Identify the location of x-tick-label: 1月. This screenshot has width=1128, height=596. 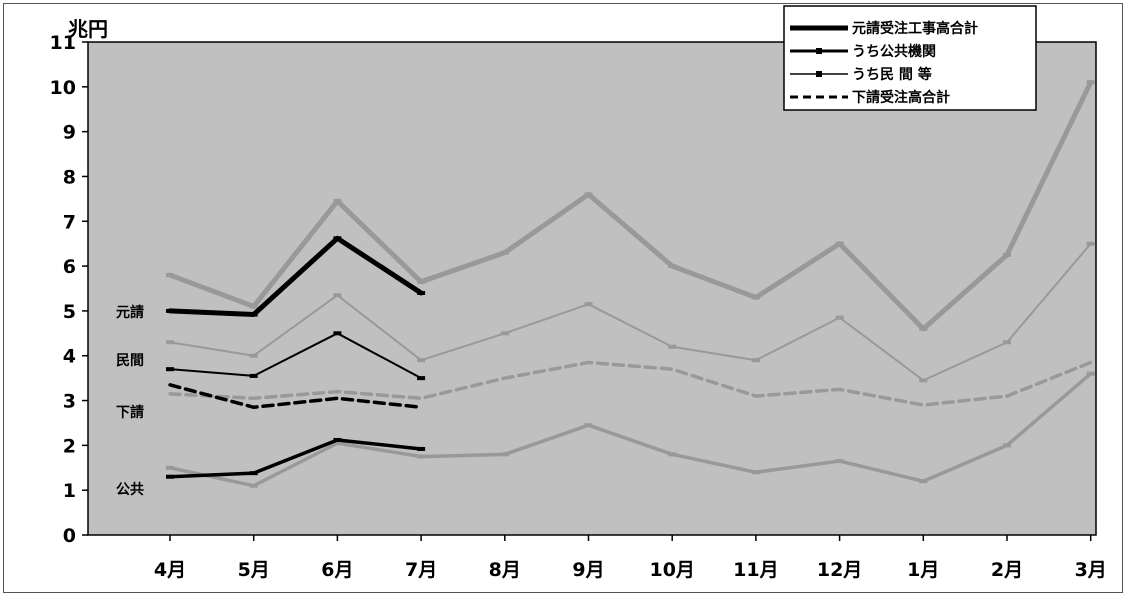
(923, 570).